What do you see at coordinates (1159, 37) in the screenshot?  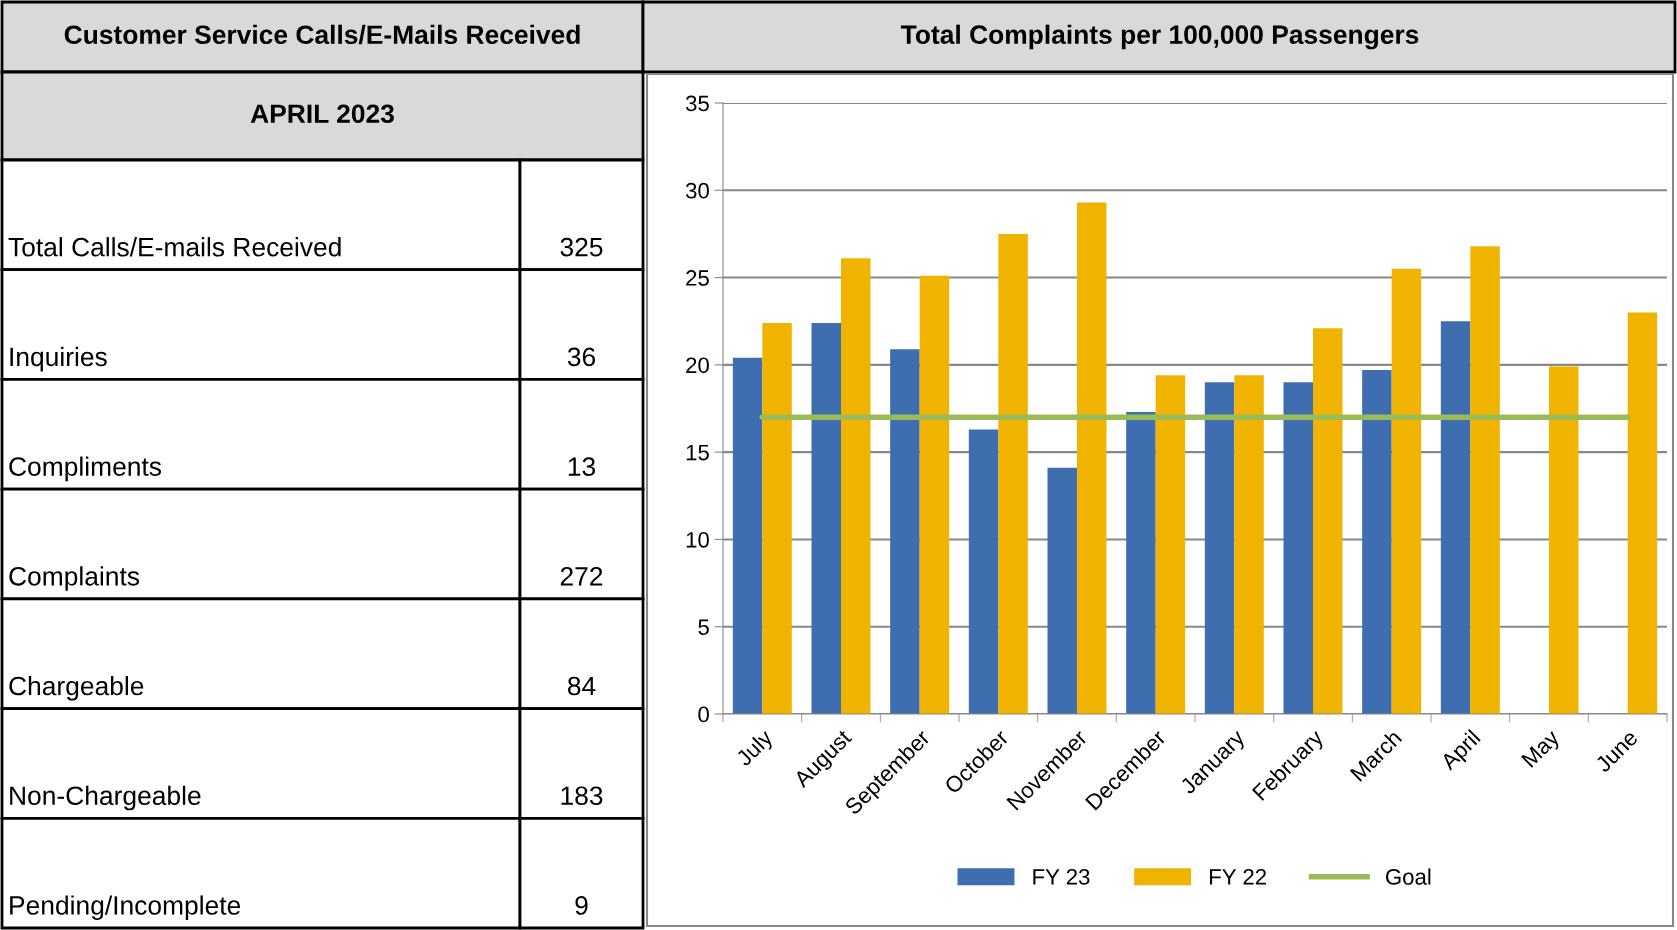 I see `chart-title: Total Complaints per 100,000 Passengers` at bounding box center [1159, 37].